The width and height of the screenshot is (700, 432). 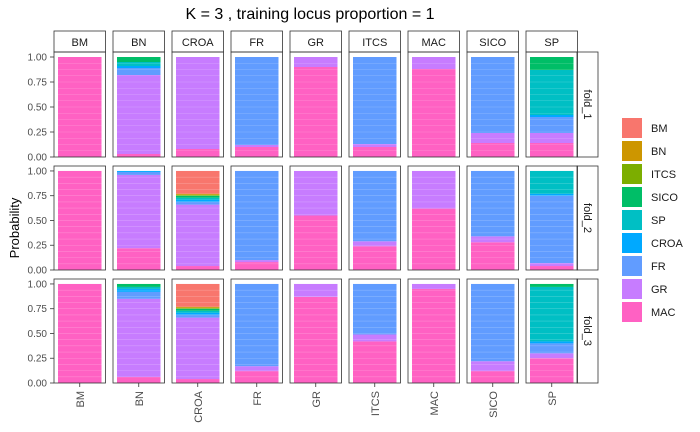 I want to click on y-tick-label: 0.75, so click(x=38, y=83).